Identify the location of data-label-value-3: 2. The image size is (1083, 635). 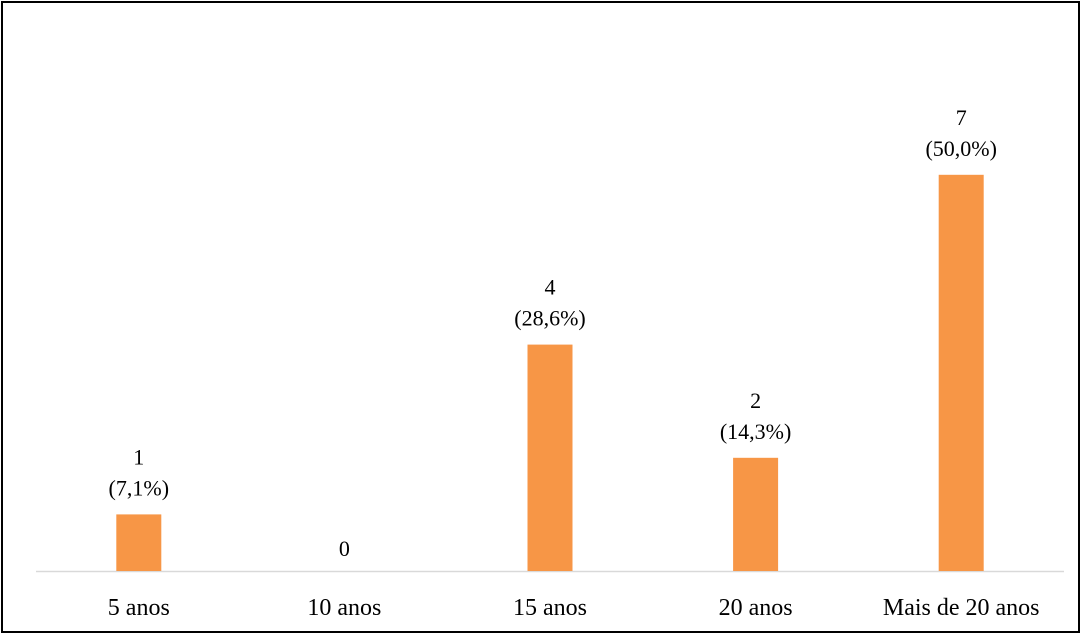
(755, 400).